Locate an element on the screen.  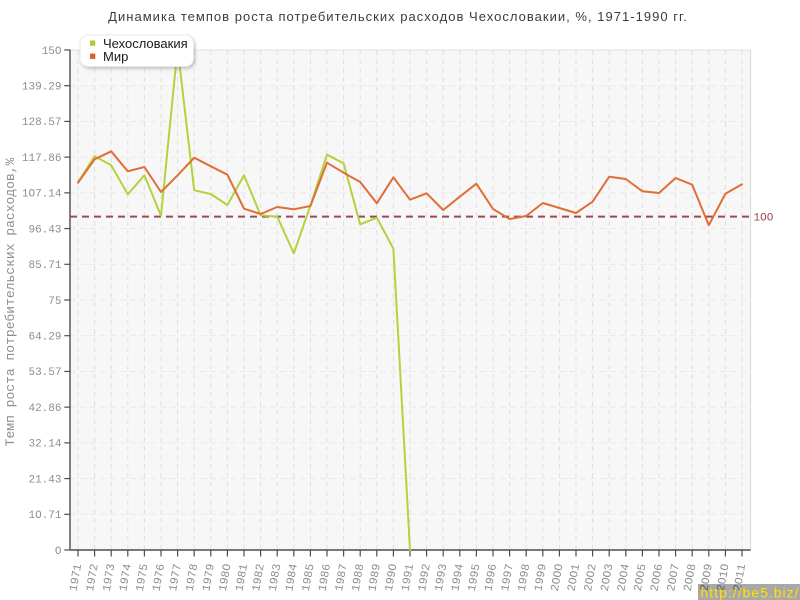
svg-text: 1978 is located at coordinates (193, 578).